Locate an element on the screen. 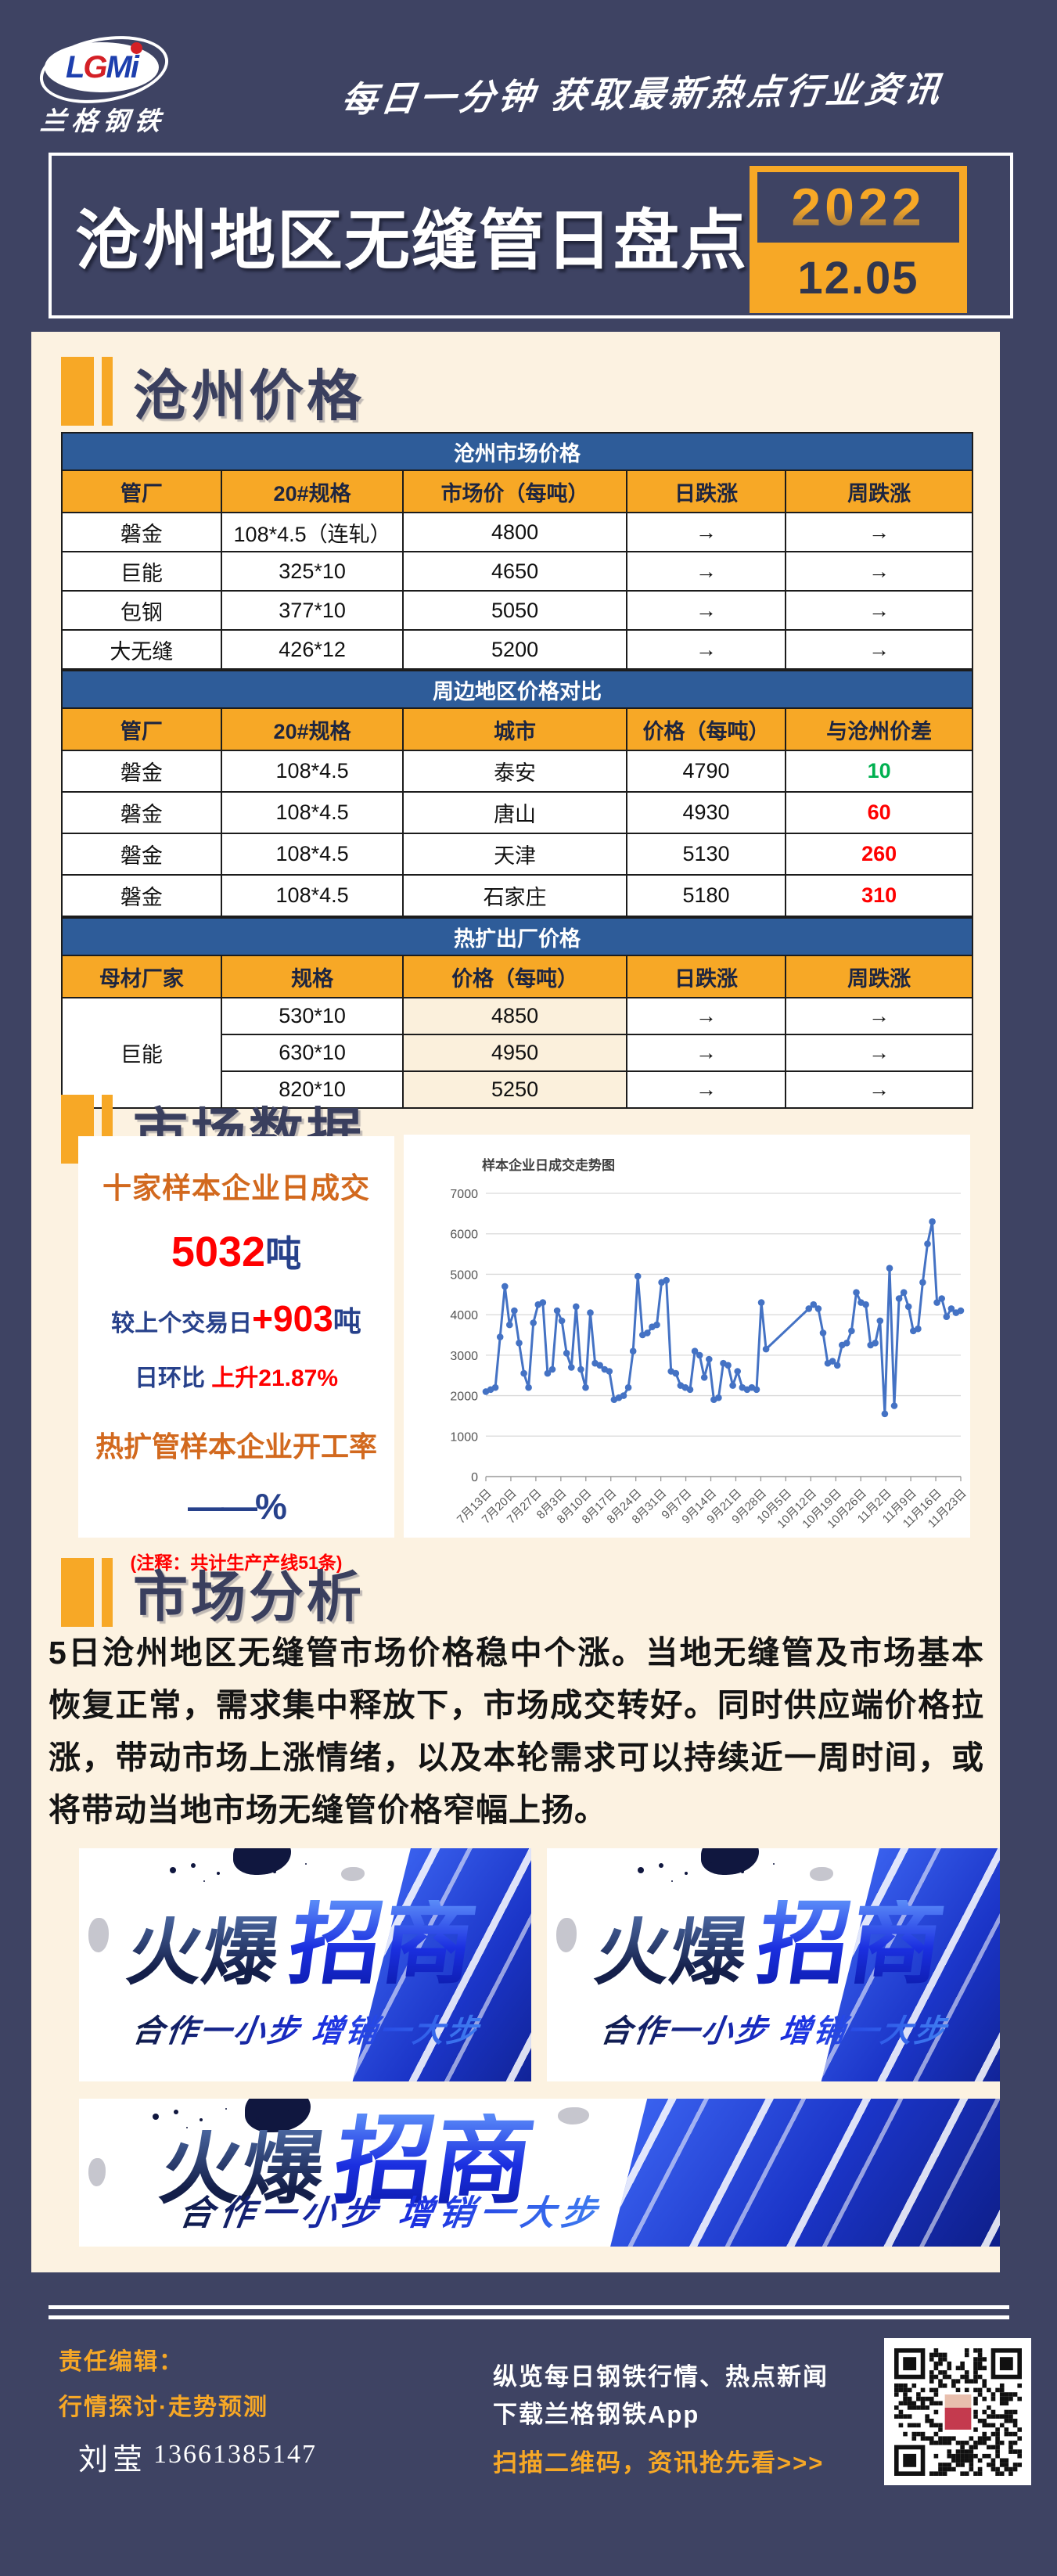 This screenshot has height=2576, width=1057. banner-headline-bright: 招商 is located at coordinates (382, 1943).